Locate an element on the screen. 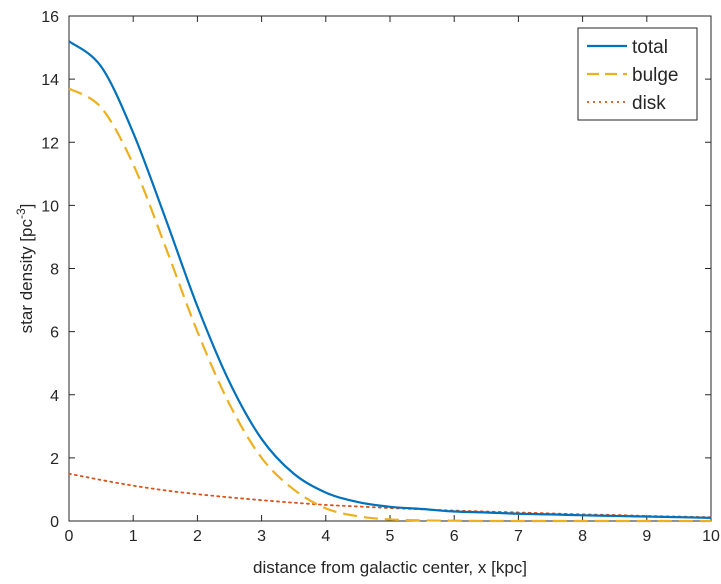  x-tick-label: 0 is located at coordinates (69, 536).